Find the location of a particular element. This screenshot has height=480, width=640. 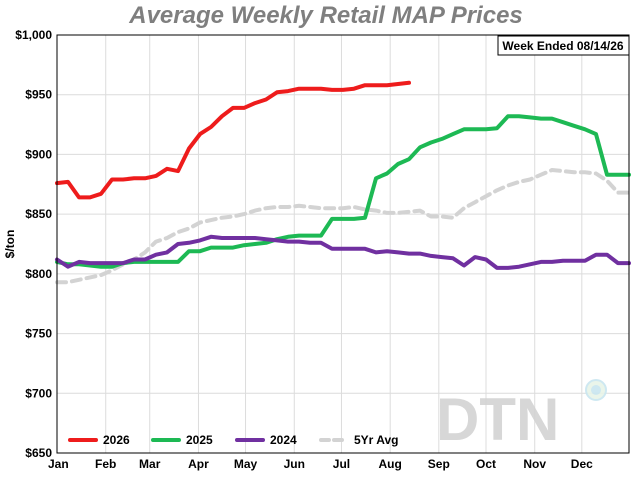

legend-label: 2024 is located at coordinates (283, 440).